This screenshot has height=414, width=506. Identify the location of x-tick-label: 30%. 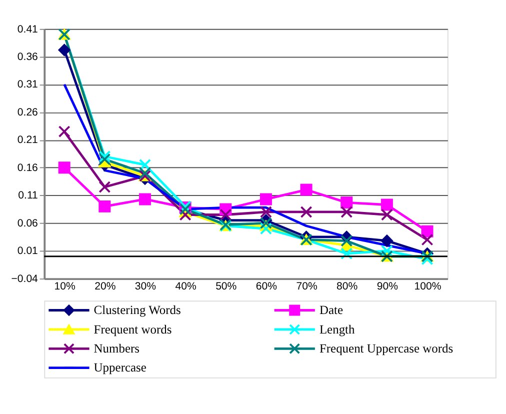
(145, 286).